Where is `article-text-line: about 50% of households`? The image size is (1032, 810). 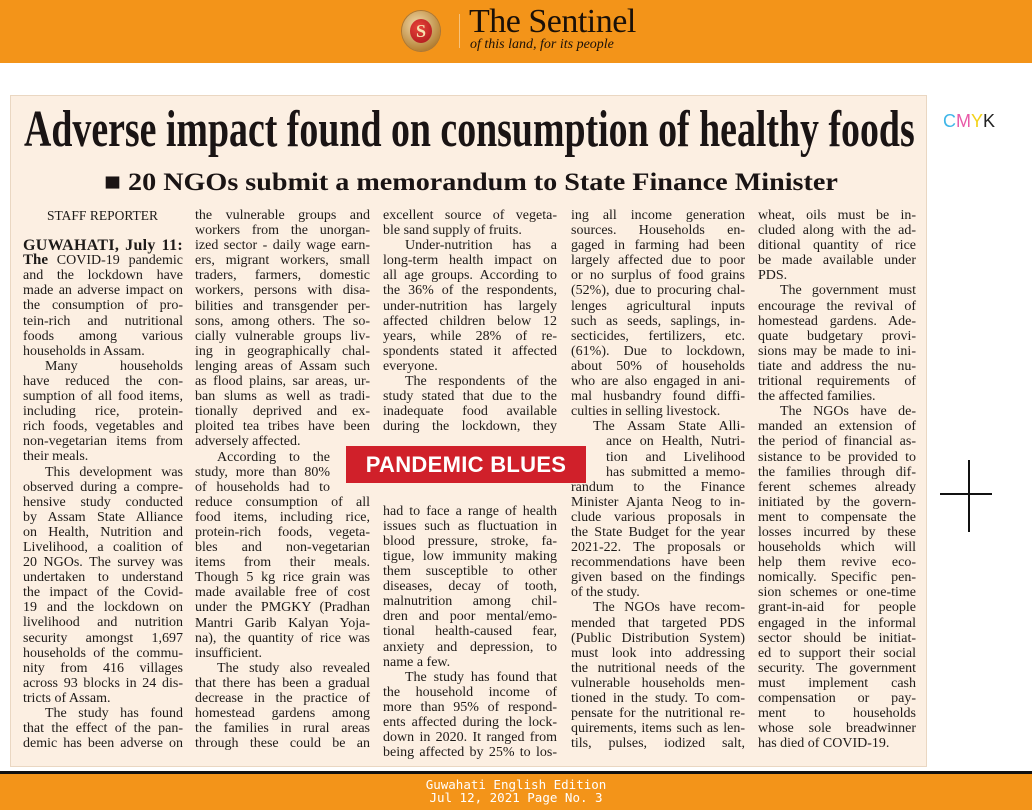
article-text-line: about 50% of households is located at coordinates (658, 366).